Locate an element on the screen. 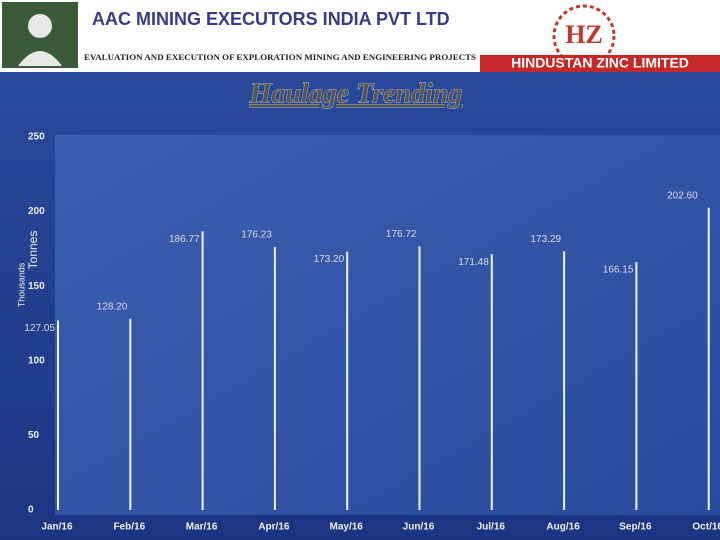  data-label: 171.48 is located at coordinates (473, 262).